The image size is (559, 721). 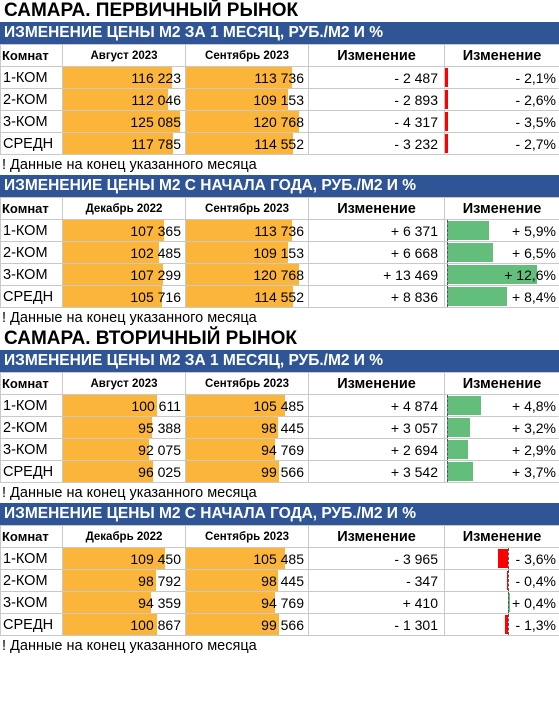 What do you see at coordinates (501, 143) in the screenshot?
I see `change-pct-cell: - 2,7%` at bounding box center [501, 143].